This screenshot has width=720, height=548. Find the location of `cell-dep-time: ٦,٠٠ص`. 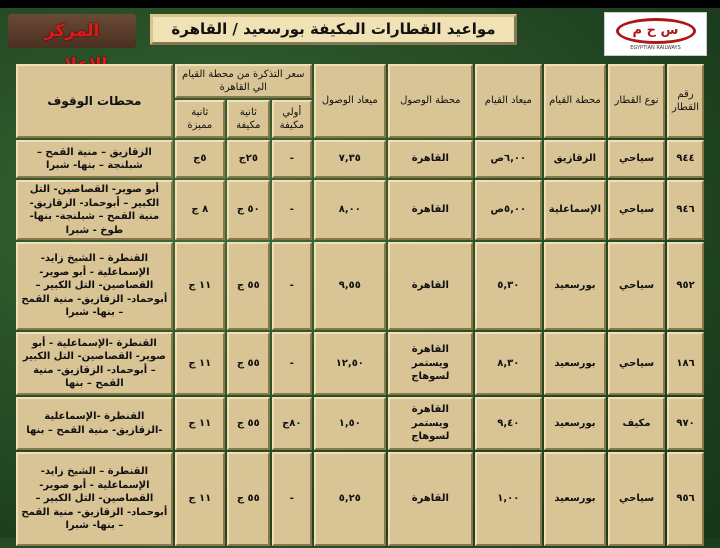

cell-dep-time: ٦,٠٠ص is located at coordinates (508, 159).